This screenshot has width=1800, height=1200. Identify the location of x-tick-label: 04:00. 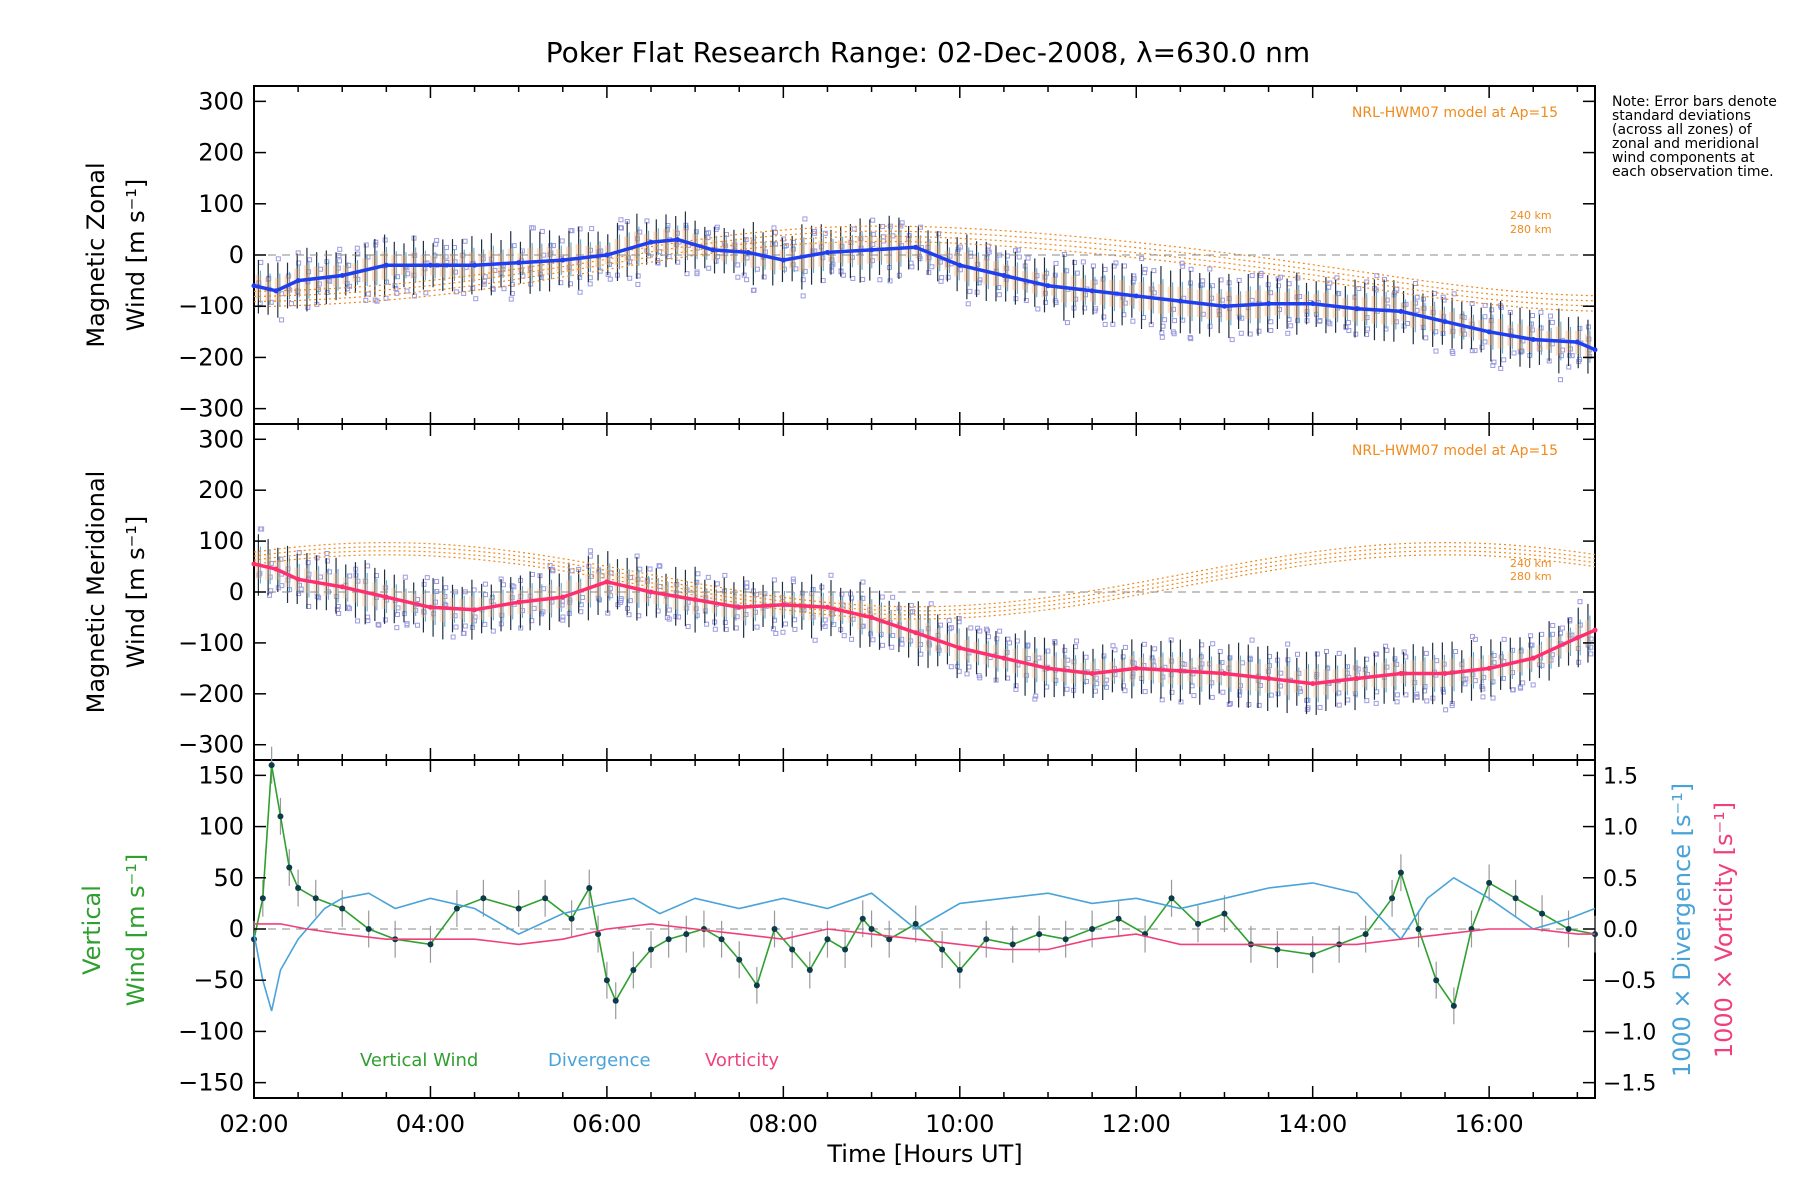
(430, 1124).